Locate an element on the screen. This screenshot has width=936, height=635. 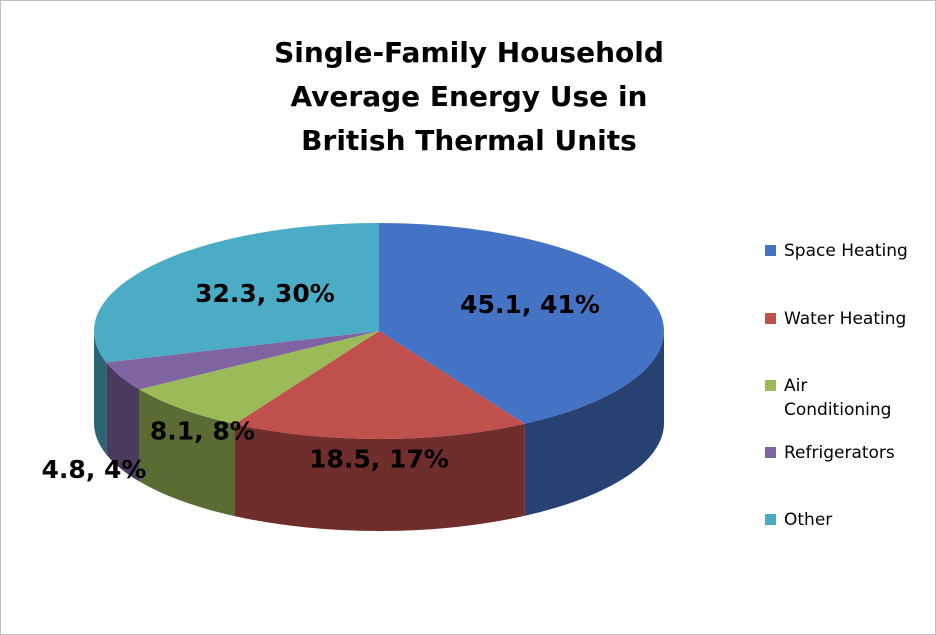
legend-label: Refrigerators is located at coordinates (839, 453).